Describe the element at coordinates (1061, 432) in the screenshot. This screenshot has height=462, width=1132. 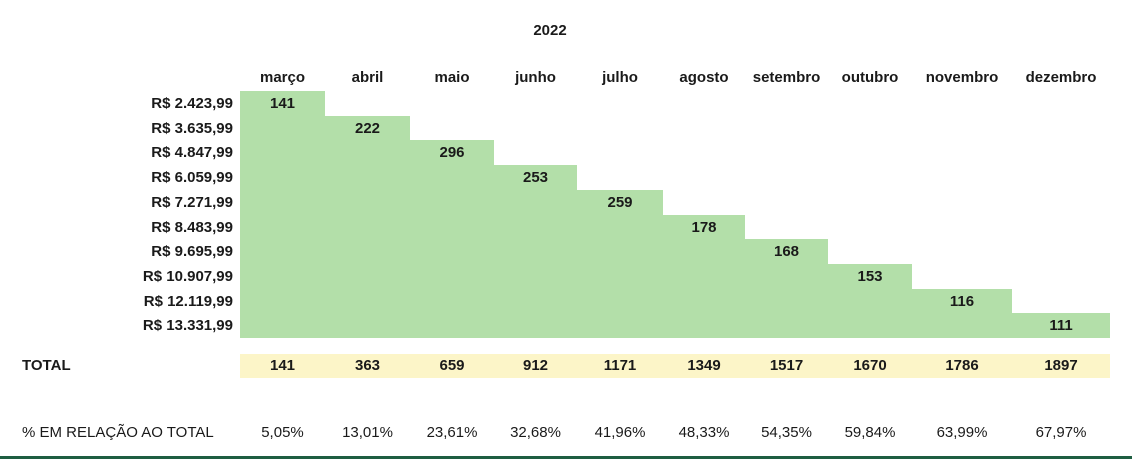
I see `percent-value-cell: 67,97%` at that location.